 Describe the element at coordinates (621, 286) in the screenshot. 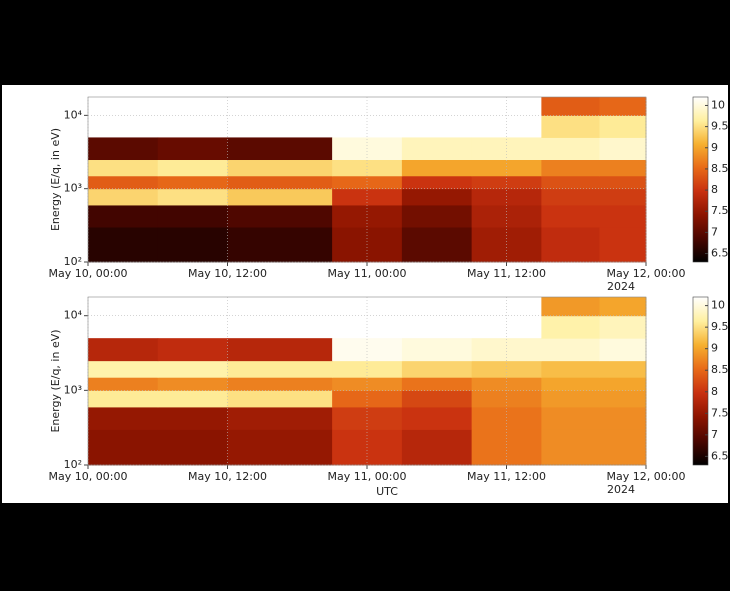

I see `x-offset-label: 2024` at that location.